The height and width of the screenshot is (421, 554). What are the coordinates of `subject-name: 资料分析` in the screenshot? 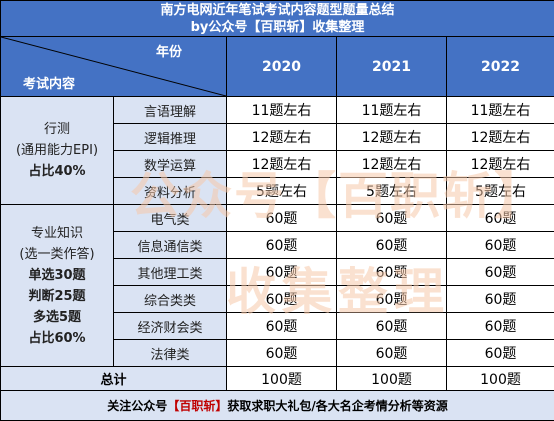 It's located at (170, 191).